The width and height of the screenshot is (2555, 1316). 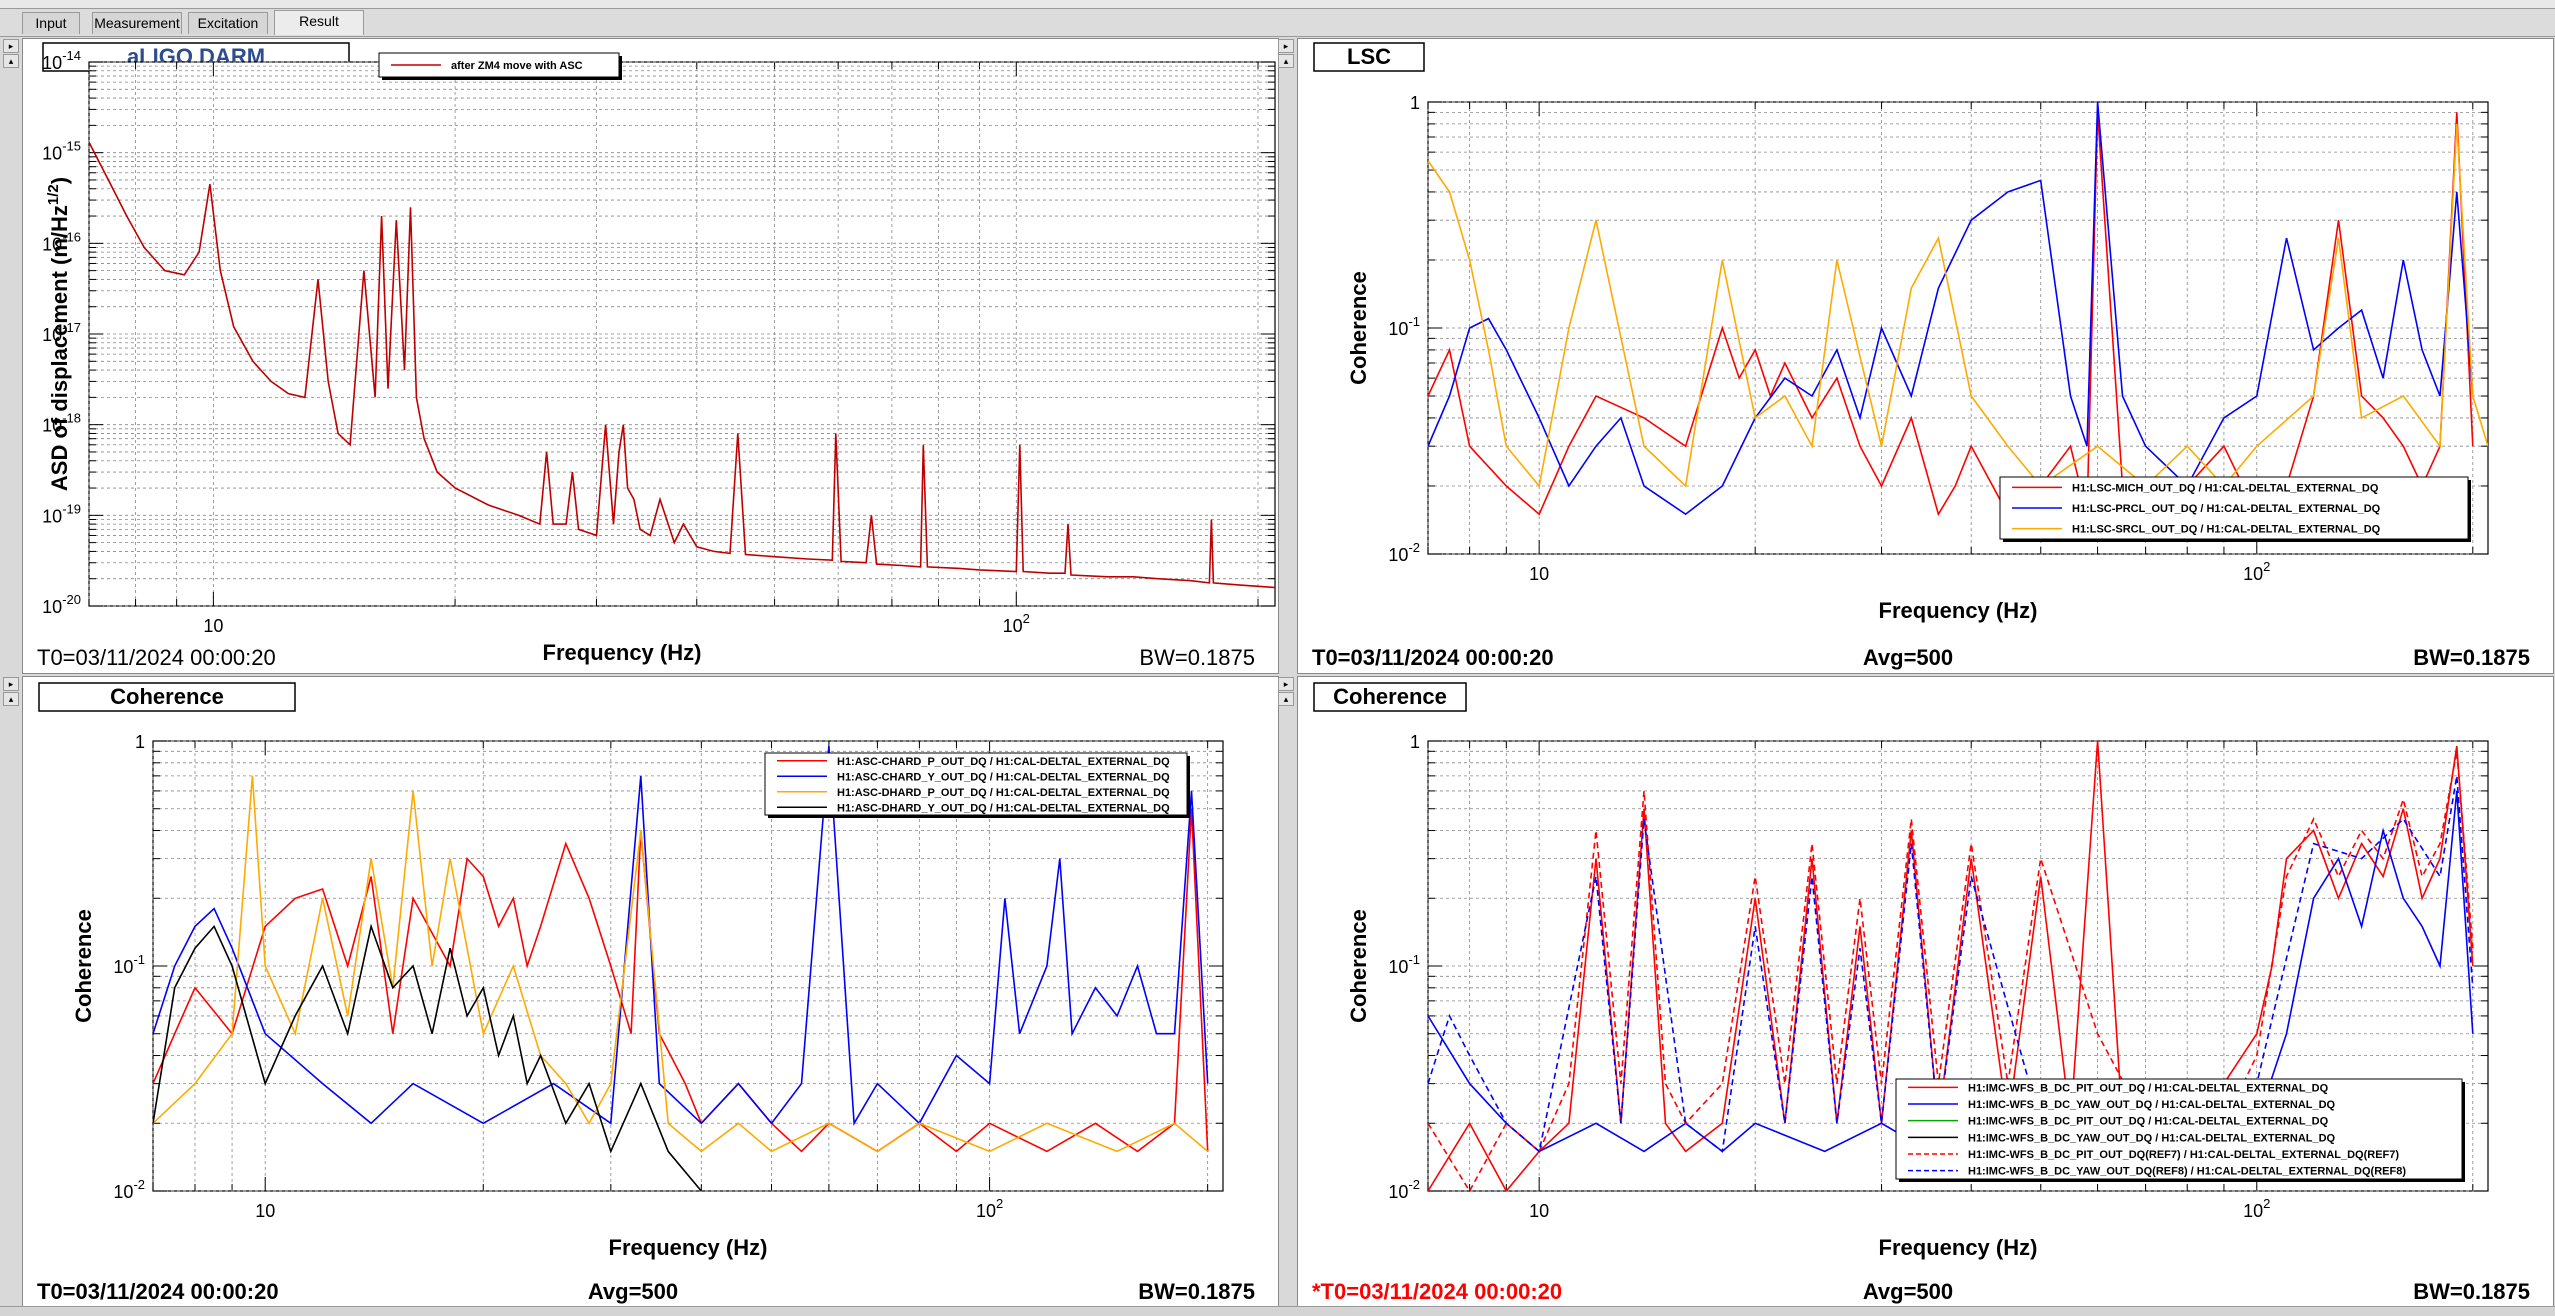 What do you see at coordinates (1277, 1311) in the screenshot?
I see `status-bar` at bounding box center [1277, 1311].